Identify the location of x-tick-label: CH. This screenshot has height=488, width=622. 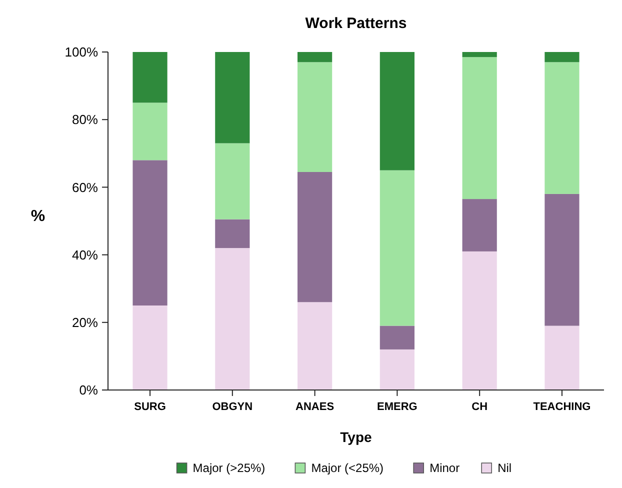
(480, 407).